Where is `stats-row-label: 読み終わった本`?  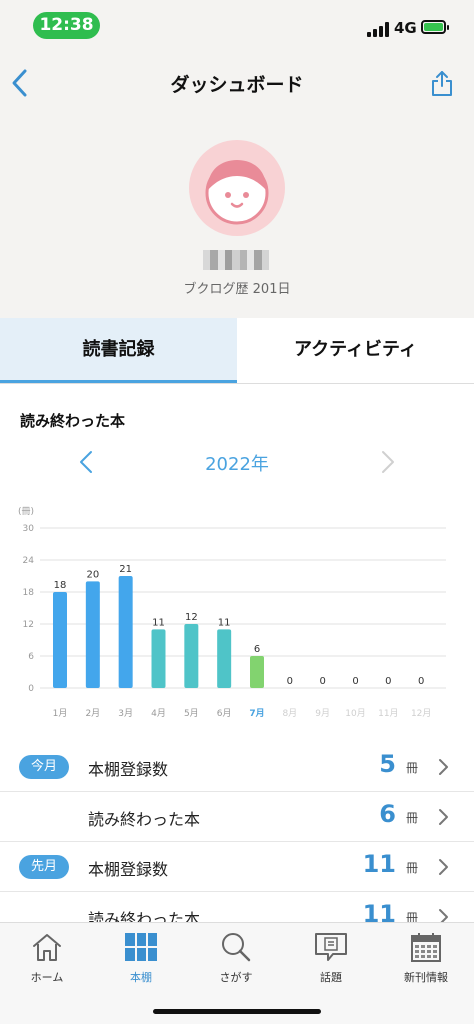
stats-row-label: 読み終わった本 is located at coordinates (144, 819).